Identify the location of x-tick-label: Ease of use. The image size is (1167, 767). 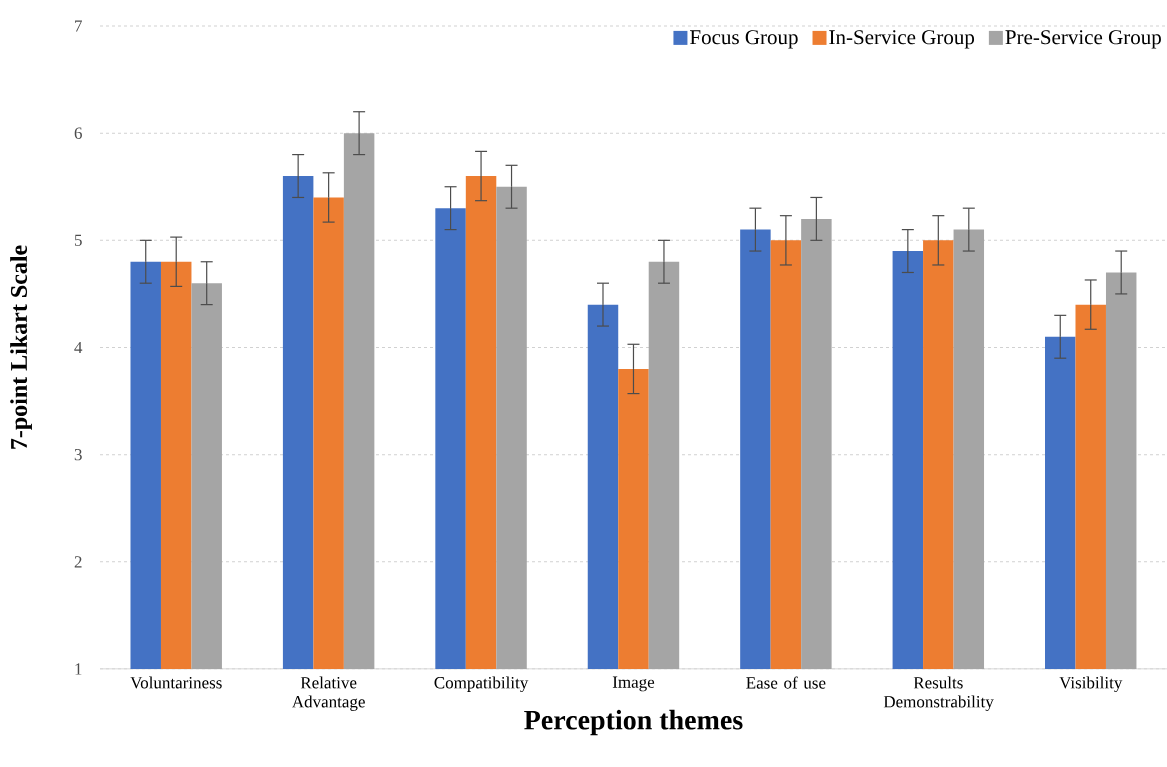
(786, 682).